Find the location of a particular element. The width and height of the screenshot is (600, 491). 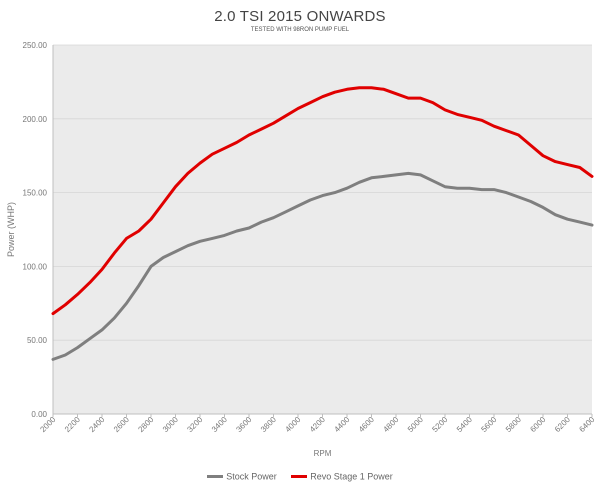

x-tick-label-12: 4400 is located at coordinates (341, 424).